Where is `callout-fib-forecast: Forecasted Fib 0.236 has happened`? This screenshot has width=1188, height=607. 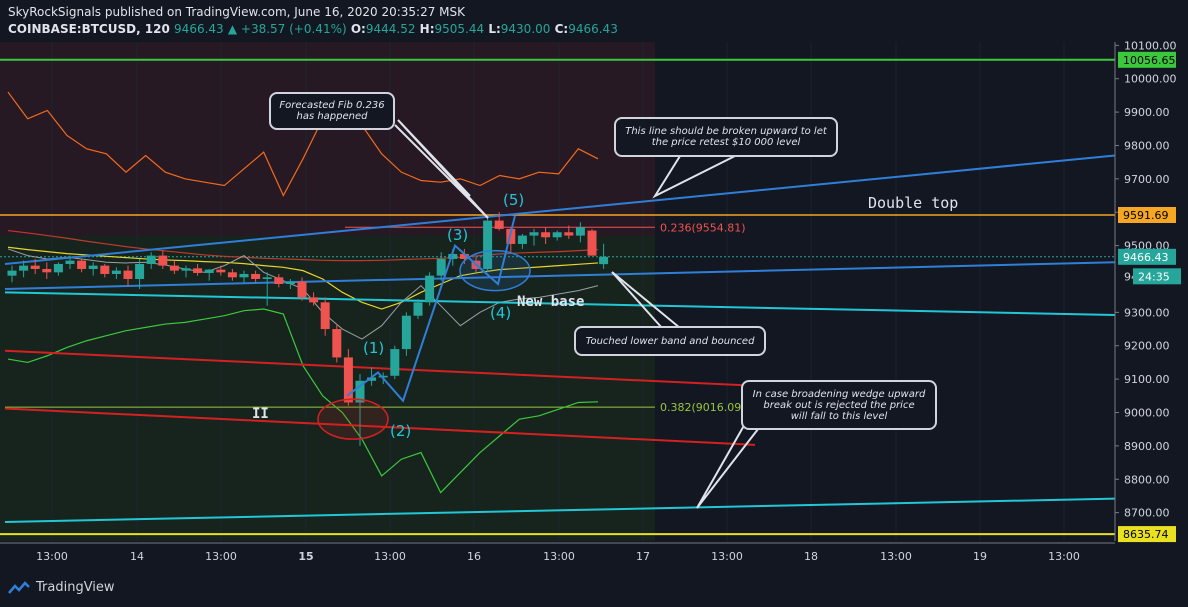 callout-fib-forecast: Forecasted Fib 0.236 has happened is located at coordinates (332, 111).